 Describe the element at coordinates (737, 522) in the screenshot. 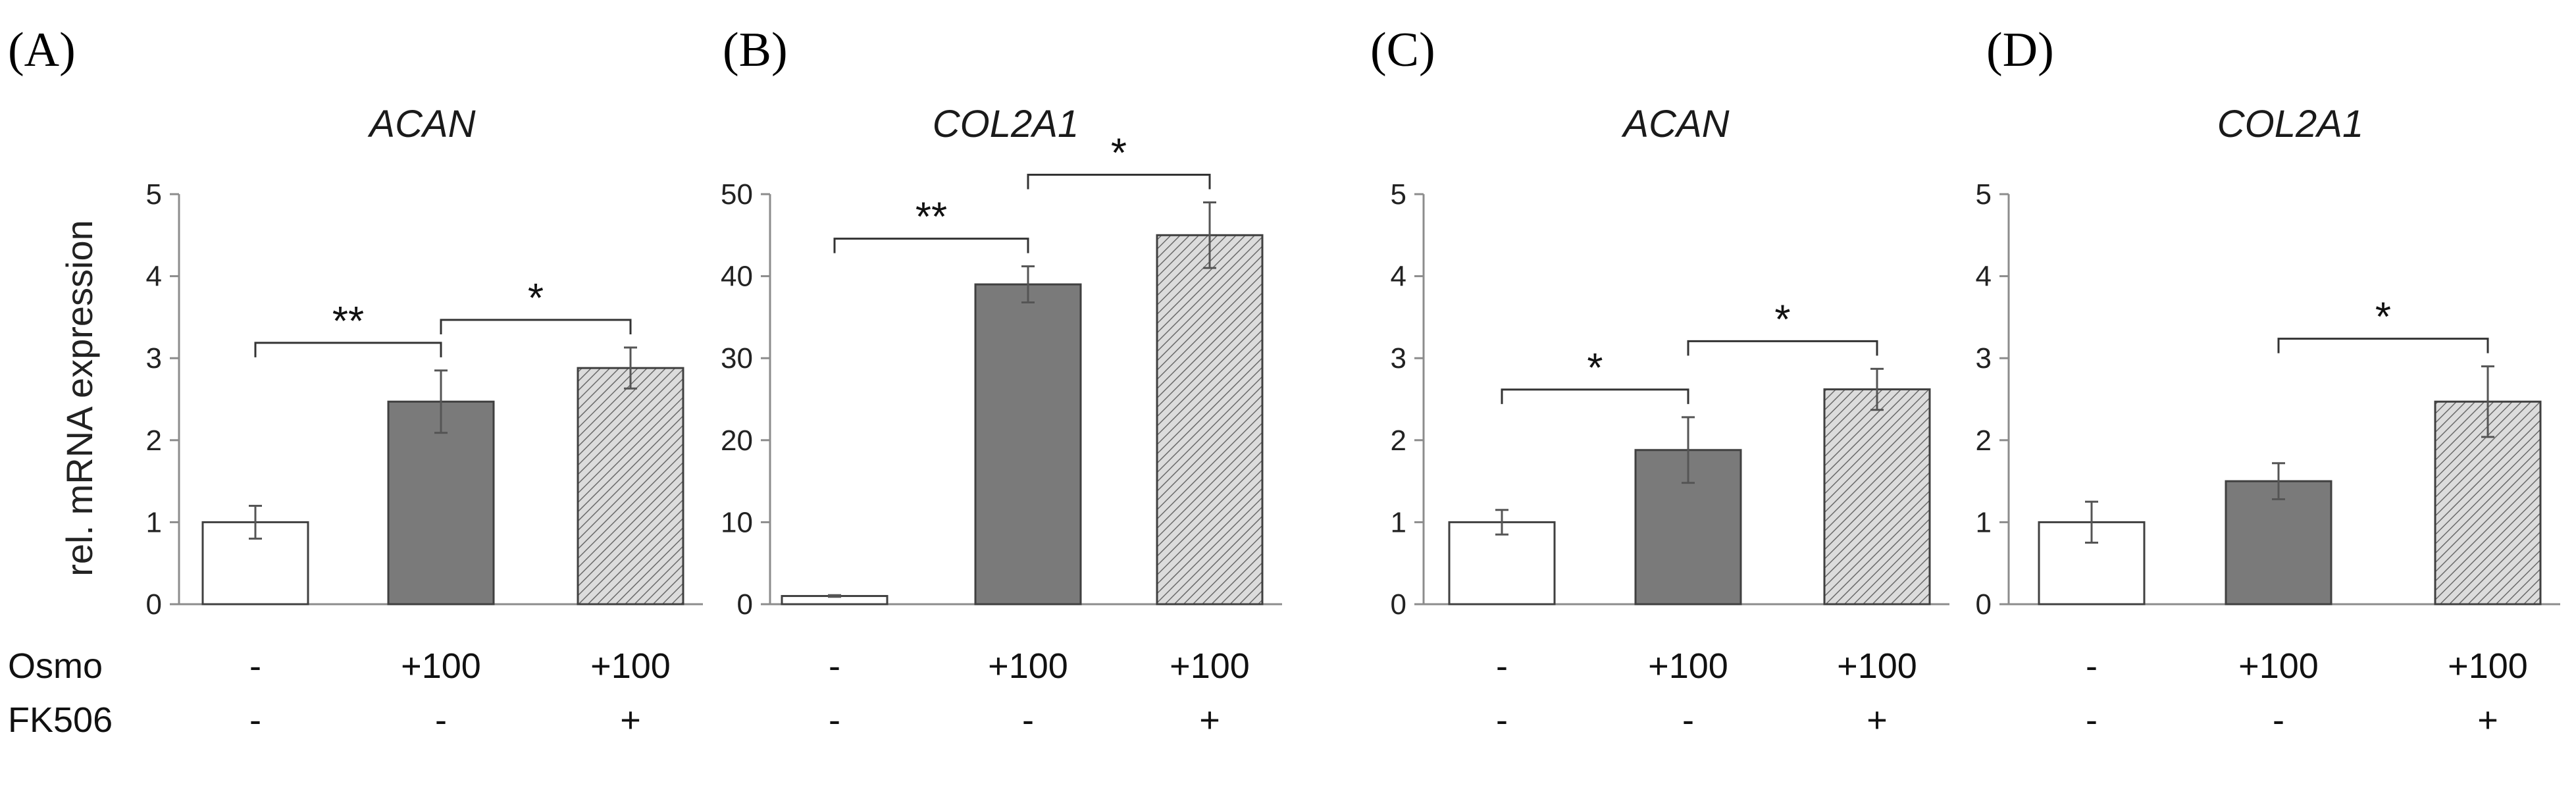

I see `y-tick-label: 10` at that location.